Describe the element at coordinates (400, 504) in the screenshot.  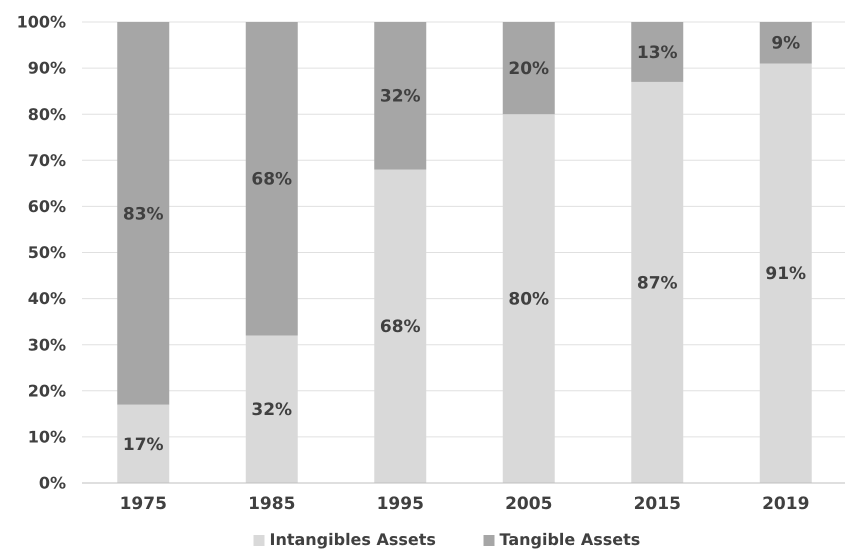
I see `x-tick-label: 1995` at that location.